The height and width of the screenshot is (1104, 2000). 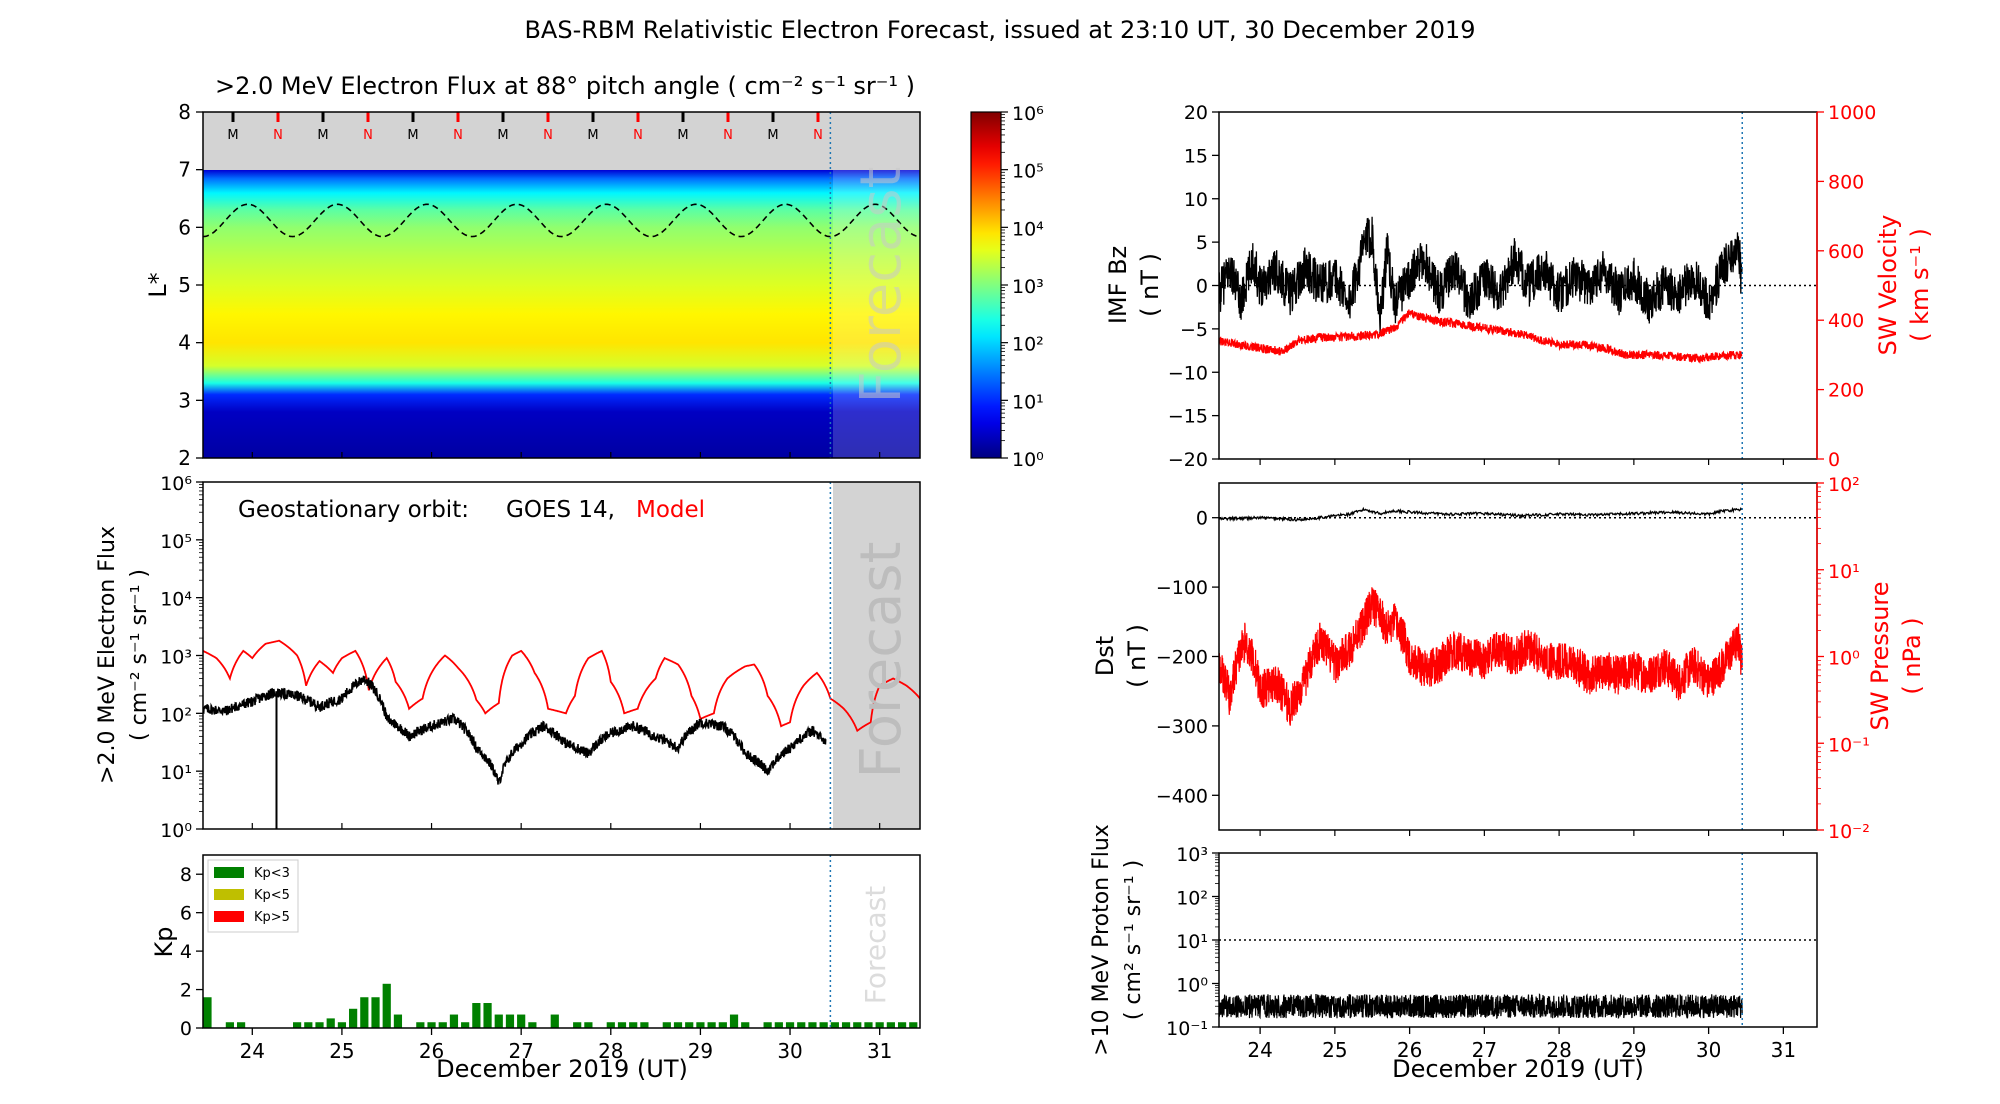 I want to click on proton-ytick-label: 10³, so click(x=1192, y=855).